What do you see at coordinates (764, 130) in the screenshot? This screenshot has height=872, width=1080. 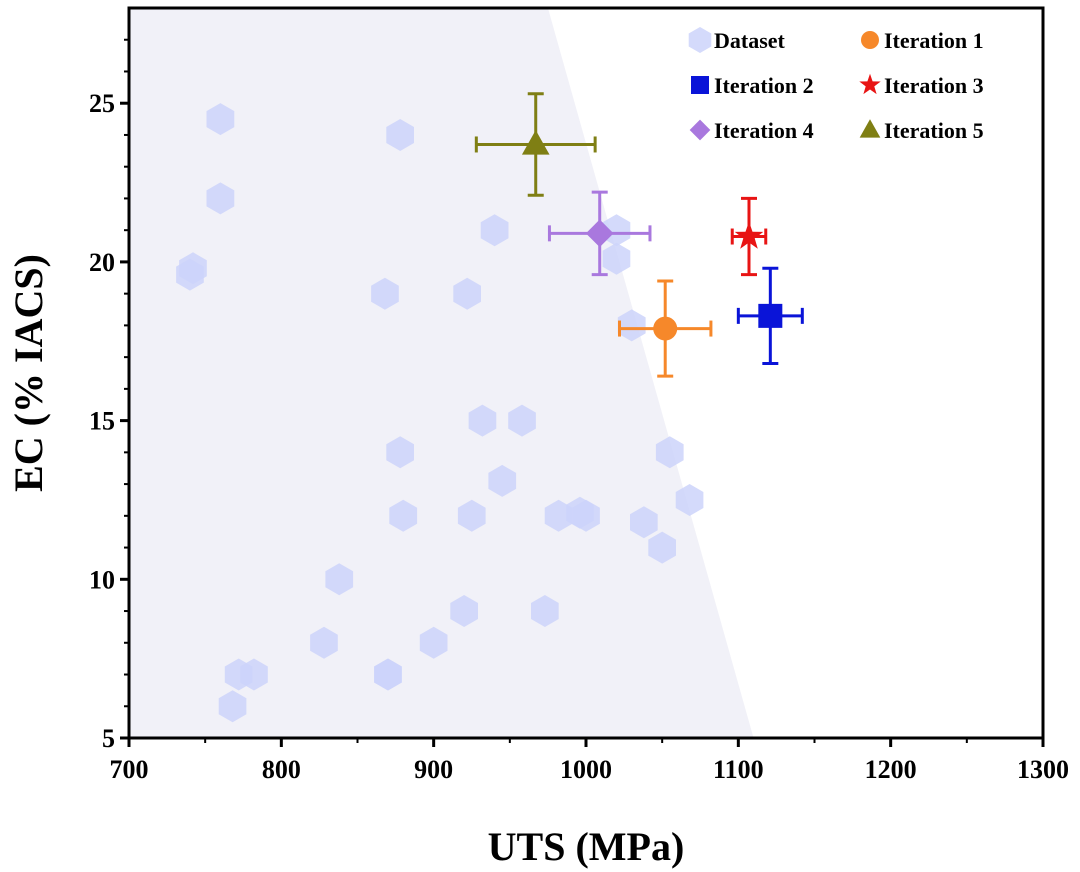 I see `legend-label: Iteration 4` at bounding box center [764, 130].